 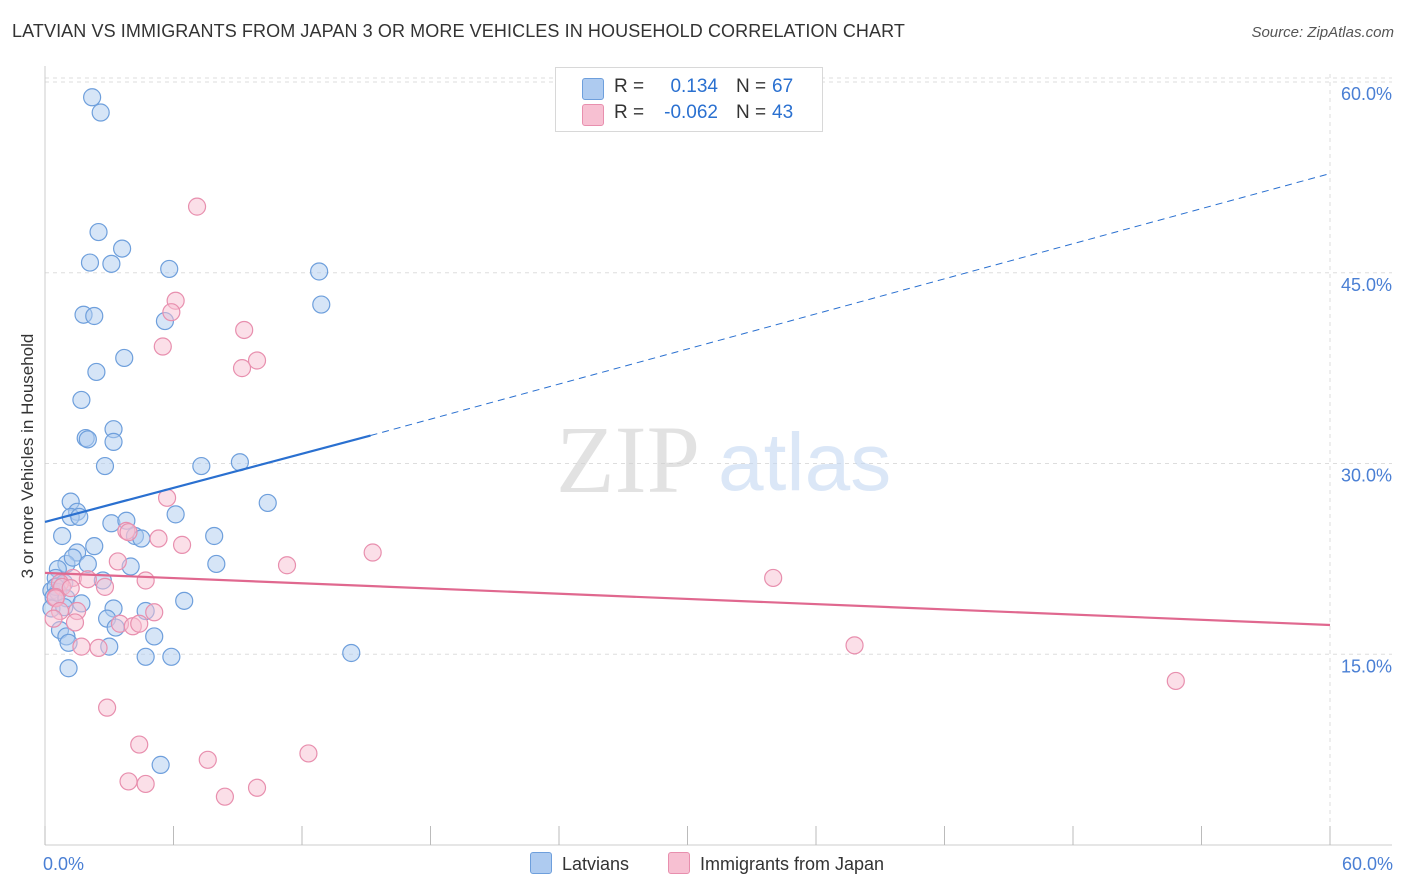 I want to click on correlation-legend: R = 0.134 N = 67 R = -0.062 N = 43, so click(x=689, y=99).